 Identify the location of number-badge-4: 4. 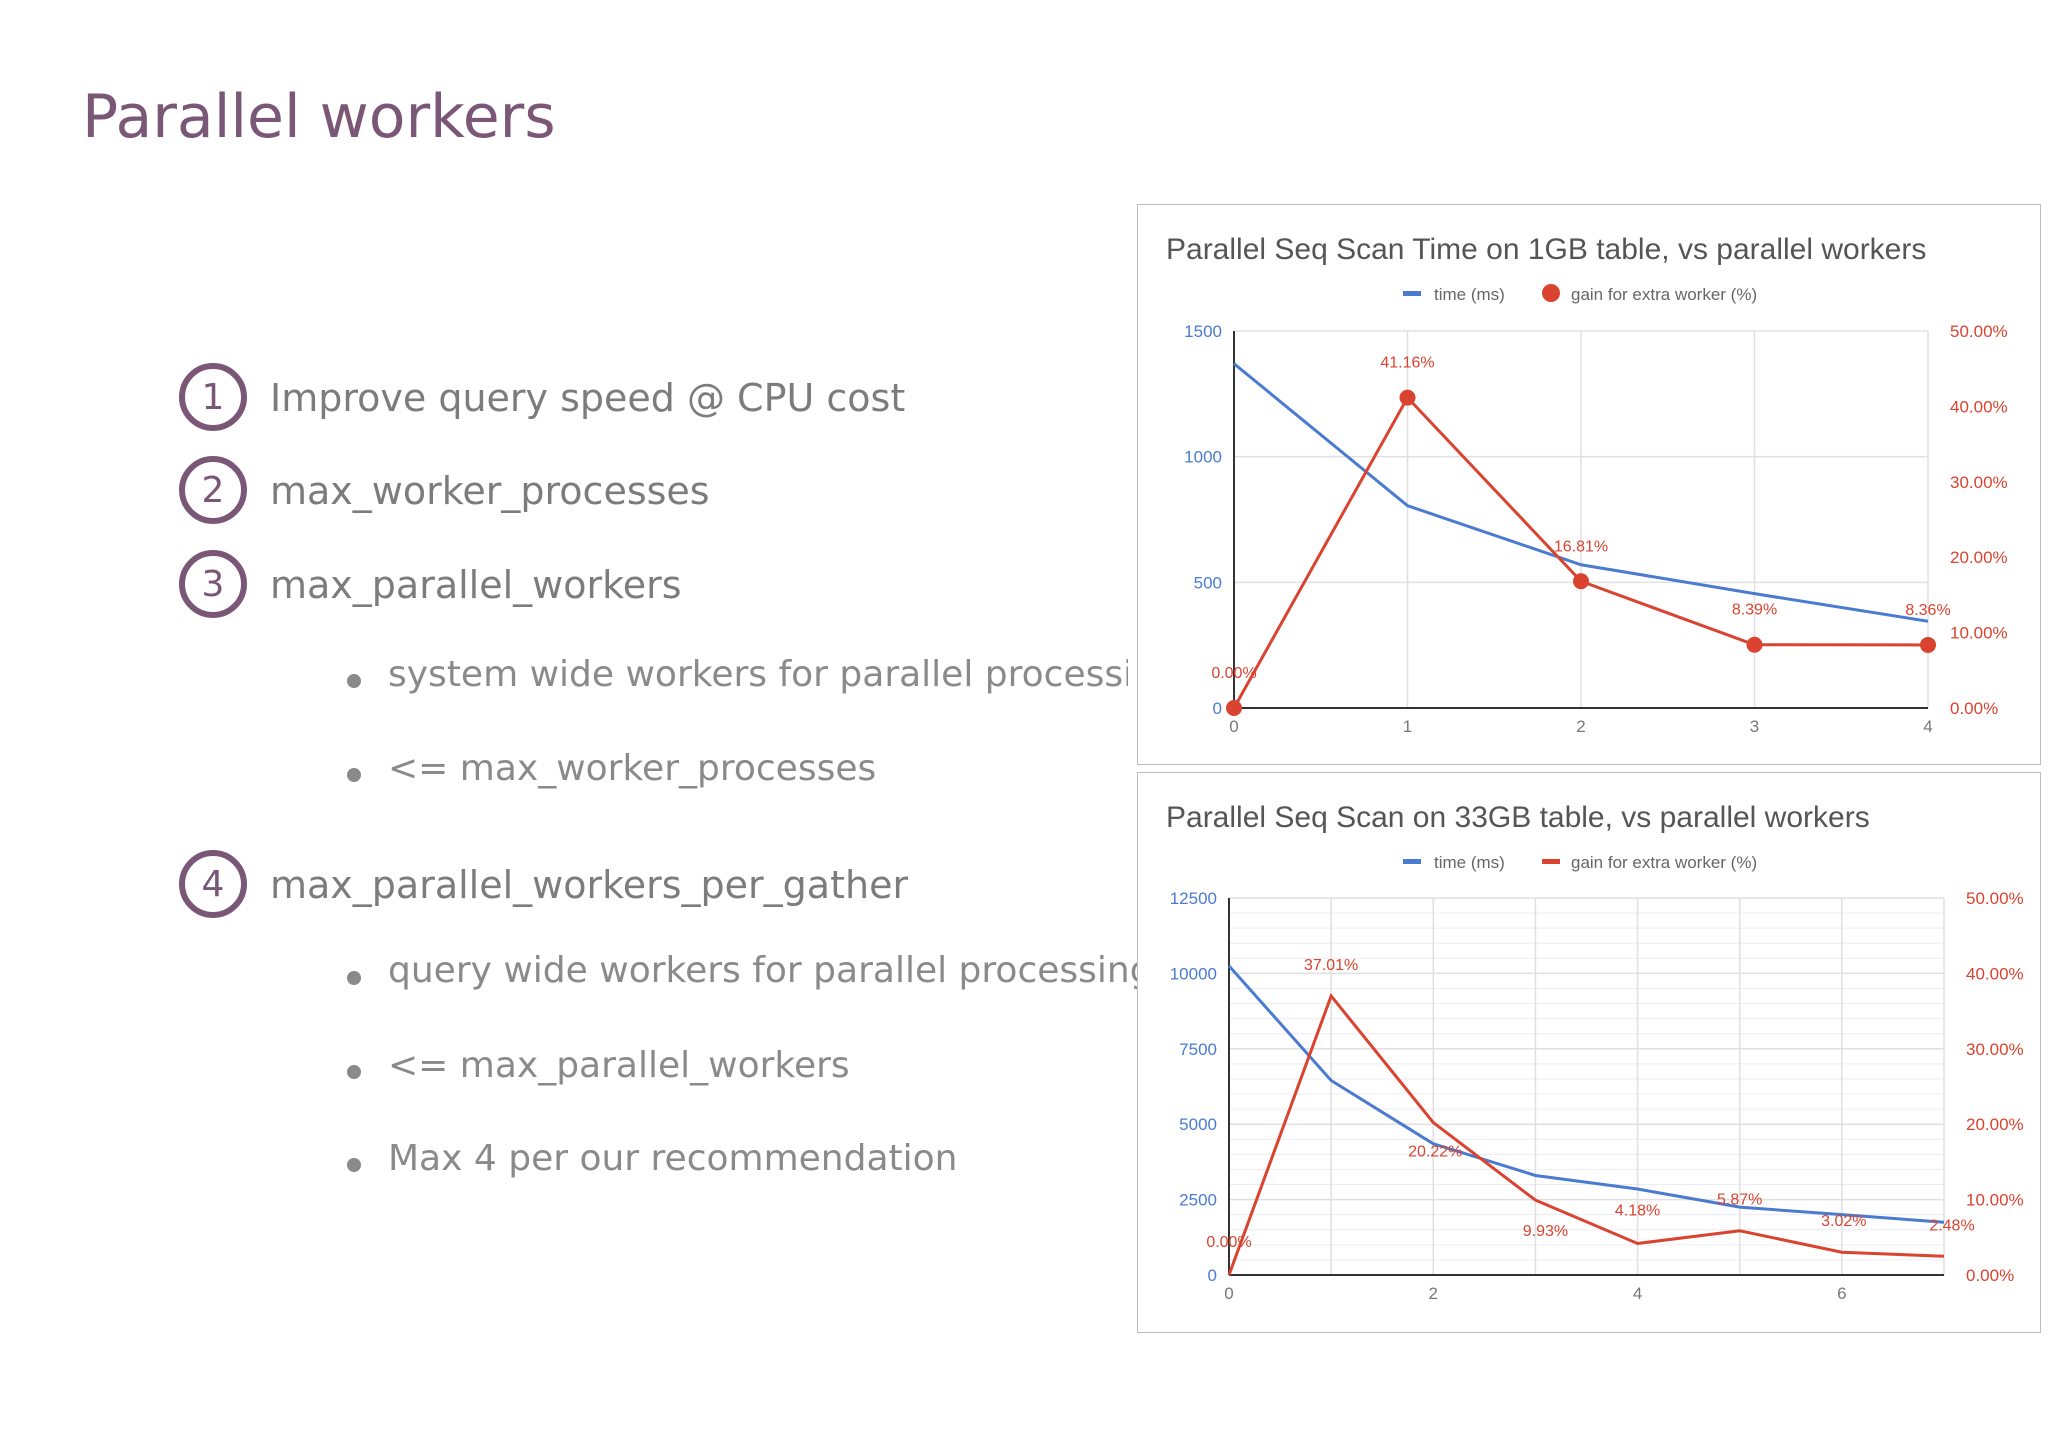
(213, 884).